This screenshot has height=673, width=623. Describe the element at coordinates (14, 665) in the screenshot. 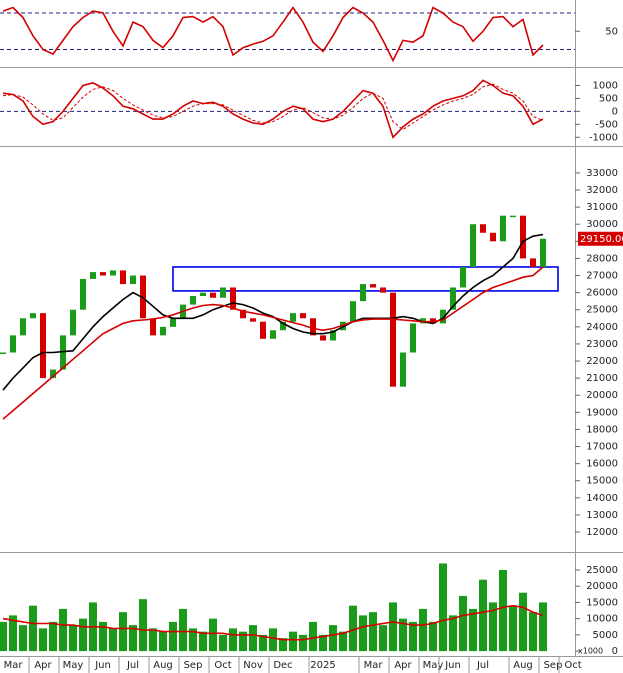

I see `x-tick-label: Mar` at that location.